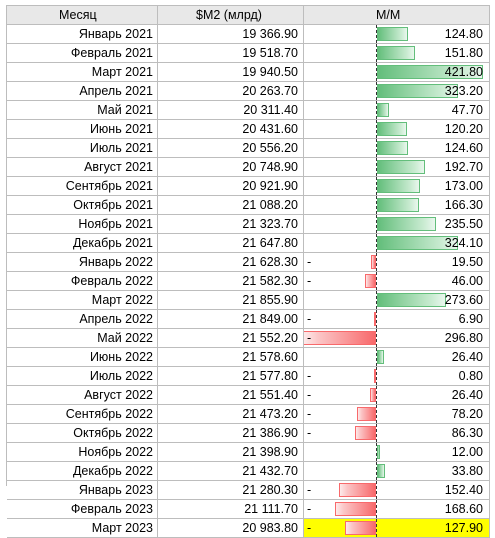  What do you see at coordinates (397, 509) in the screenshot?
I see `mm-cell: - 168.60` at bounding box center [397, 509].